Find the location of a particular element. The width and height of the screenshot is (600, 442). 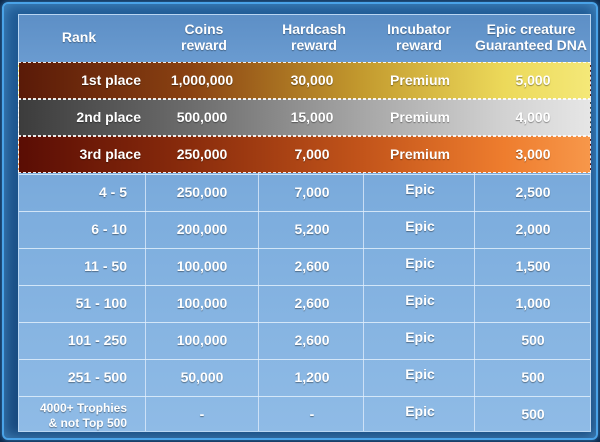

rank-cell: 6 - 10 is located at coordinates (109, 229).